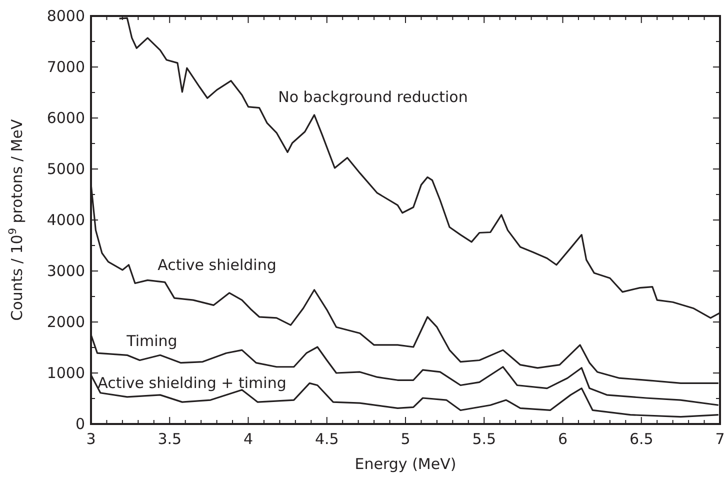 Image resolution: width=727 pixels, height=477 pixels. I want to click on y-tick-label: 8000, so click(65, 16).